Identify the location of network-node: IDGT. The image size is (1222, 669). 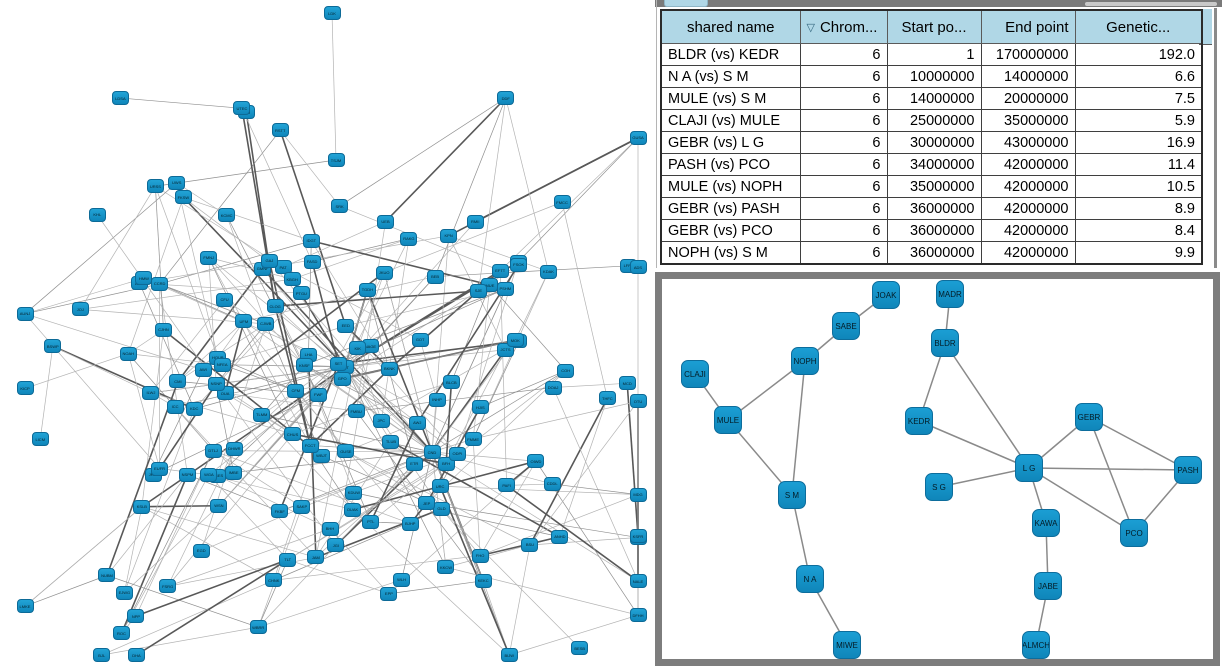
(311, 240).